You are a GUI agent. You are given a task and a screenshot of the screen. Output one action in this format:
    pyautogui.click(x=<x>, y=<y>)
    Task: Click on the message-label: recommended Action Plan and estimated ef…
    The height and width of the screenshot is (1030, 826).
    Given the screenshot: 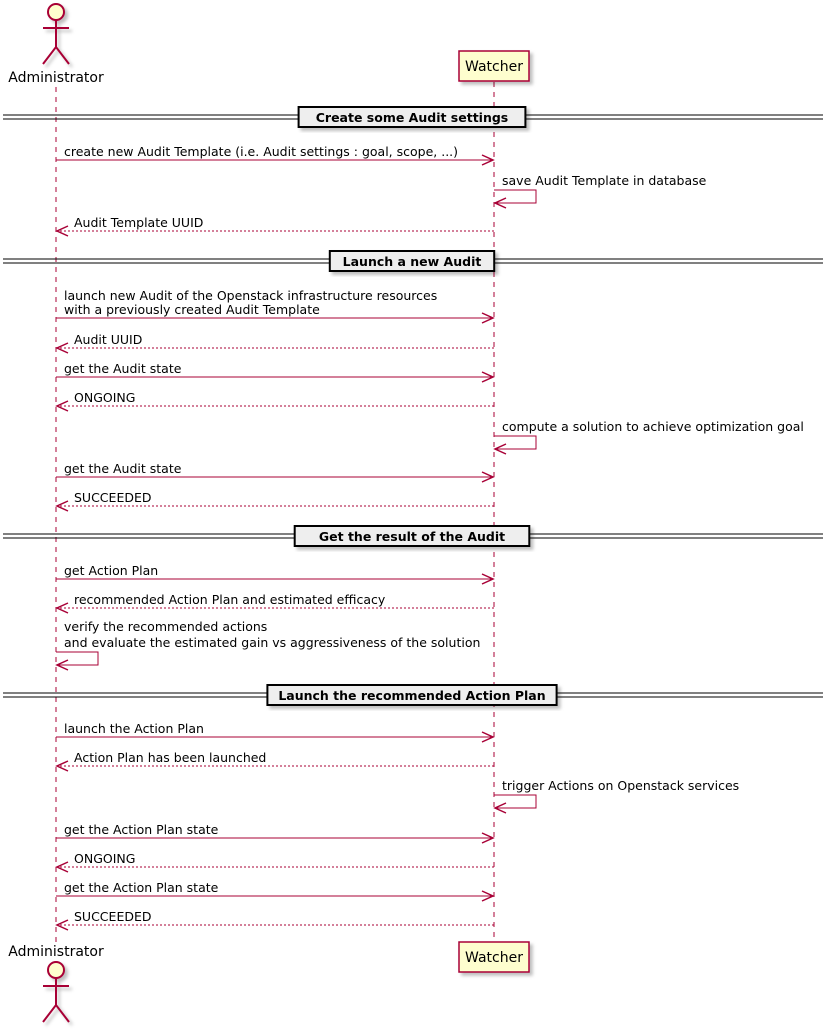 What is the action you would take?
    pyautogui.click(x=230, y=599)
    